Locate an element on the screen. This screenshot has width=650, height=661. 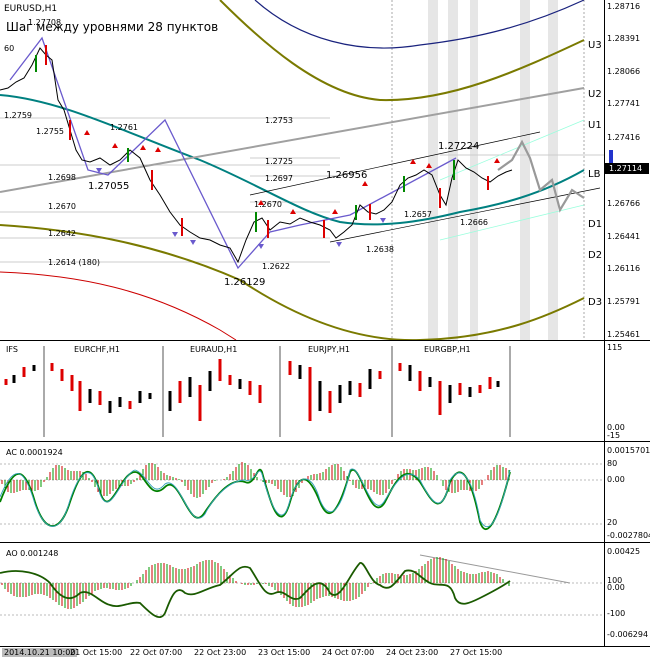
price-label: 1.2642 is located at coordinates (62, 233).